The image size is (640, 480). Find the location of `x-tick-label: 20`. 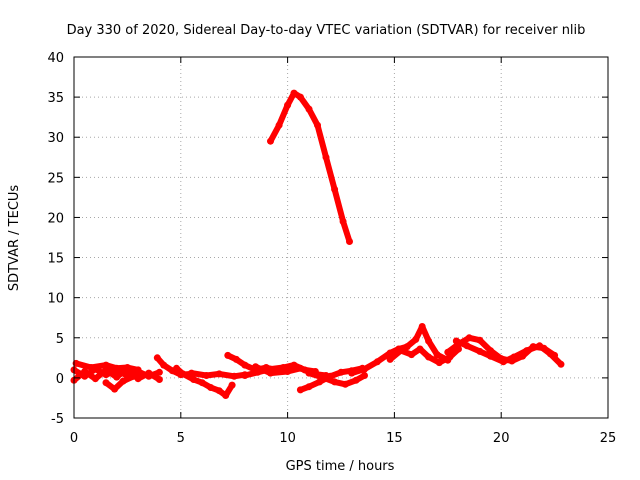

x-tick-label: 20 is located at coordinates (501, 438).